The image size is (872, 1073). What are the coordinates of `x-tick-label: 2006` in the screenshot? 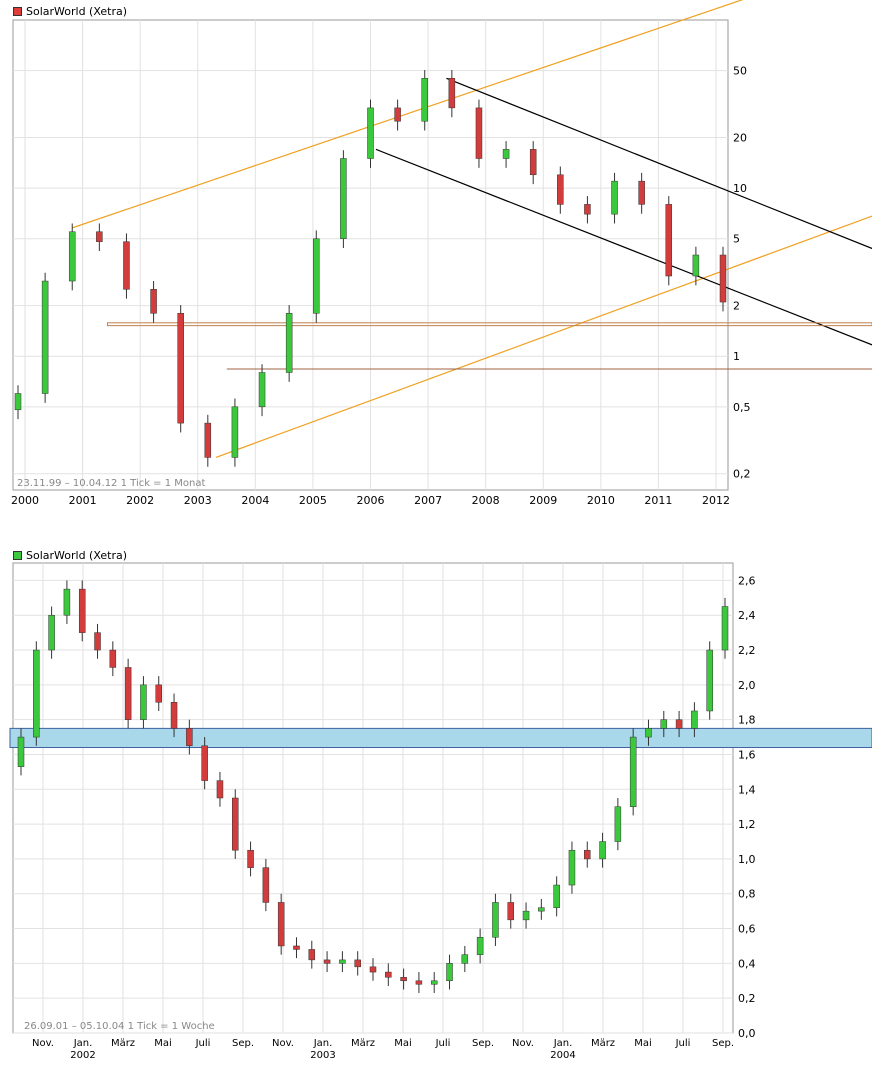 It's located at (371, 500).